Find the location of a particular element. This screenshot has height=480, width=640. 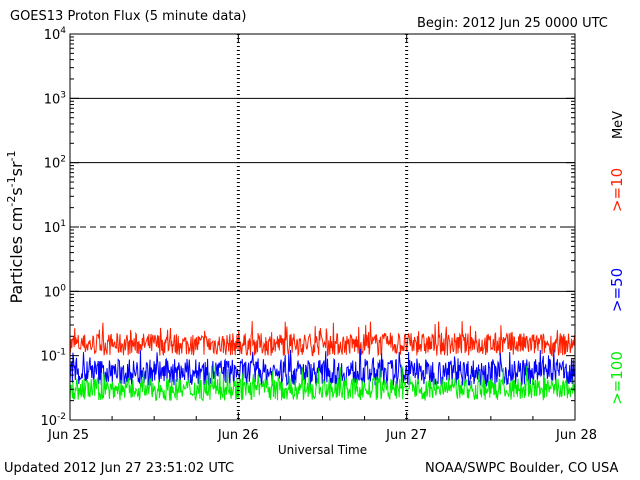

y-tick-label-3: 10¹ is located at coordinates (55, 227).